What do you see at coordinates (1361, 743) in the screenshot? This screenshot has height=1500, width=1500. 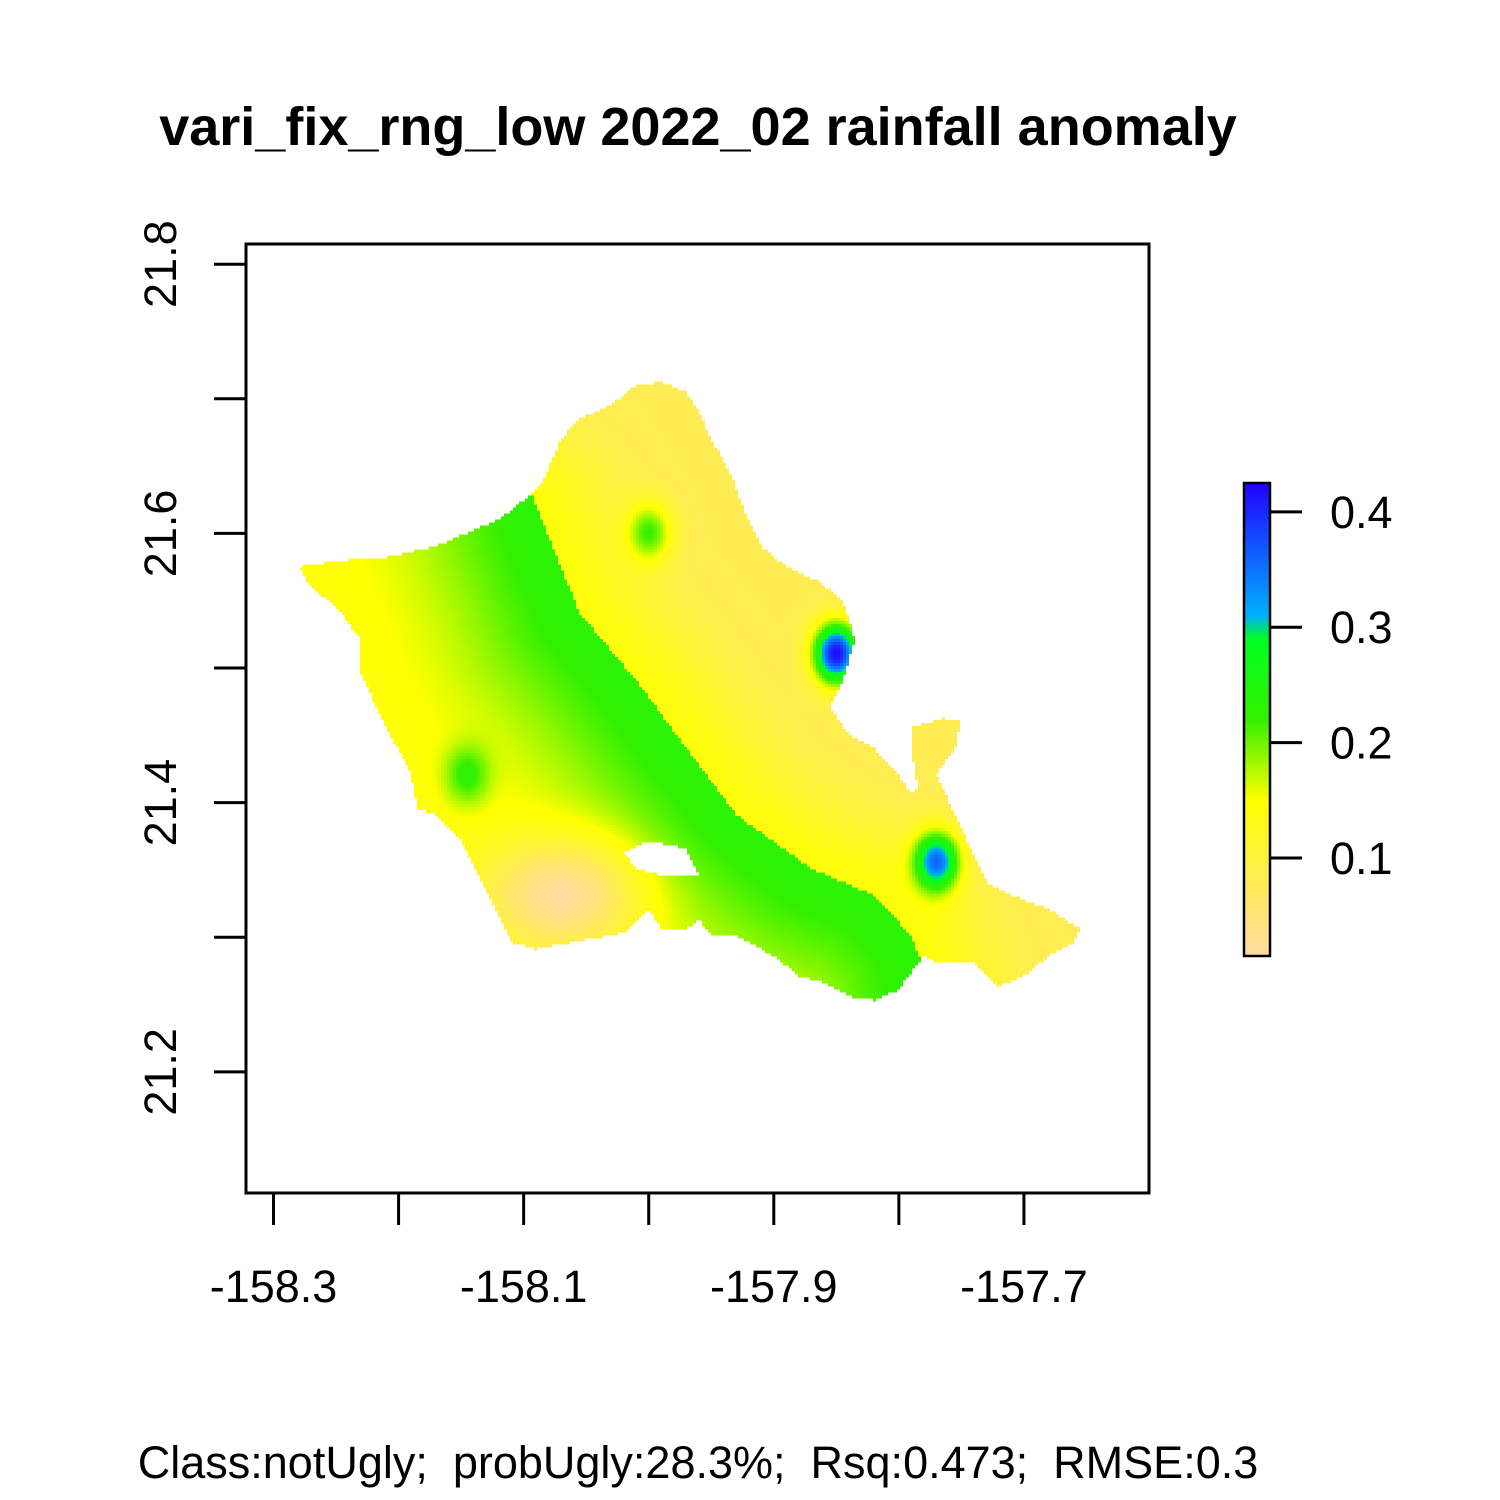 I see `colorbar-tick-label: 0.2` at bounding box center [1361, 743].